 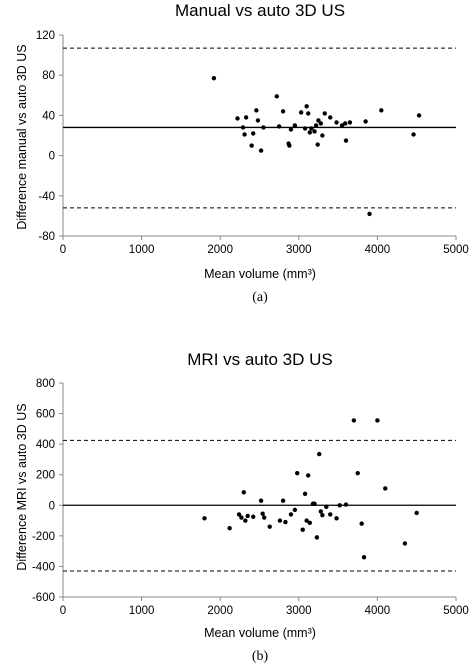 I want to click on chart-a-xlabel: Mean volume (mm³), so click(x=260, y=274).